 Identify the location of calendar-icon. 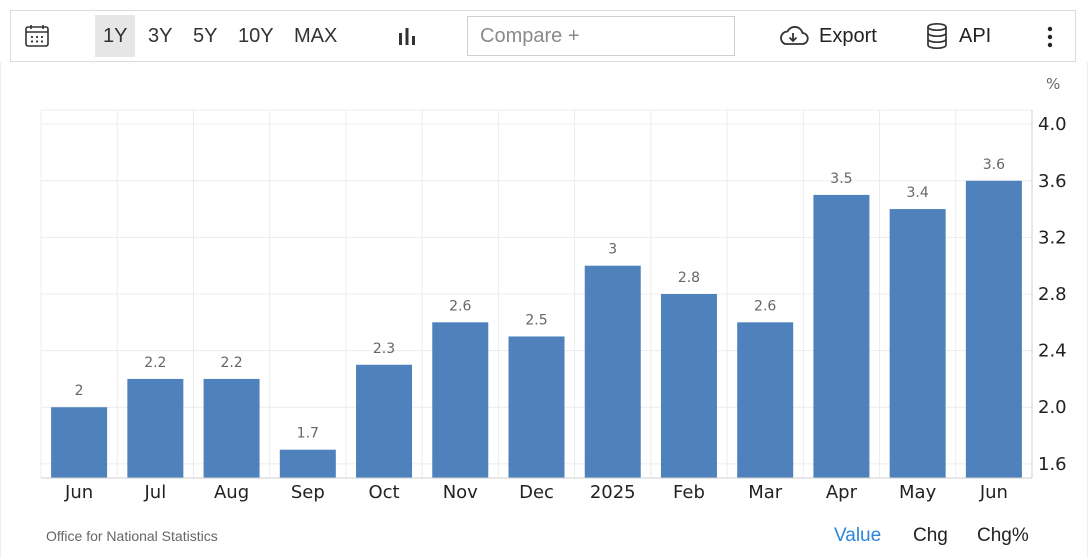
(37, 36).